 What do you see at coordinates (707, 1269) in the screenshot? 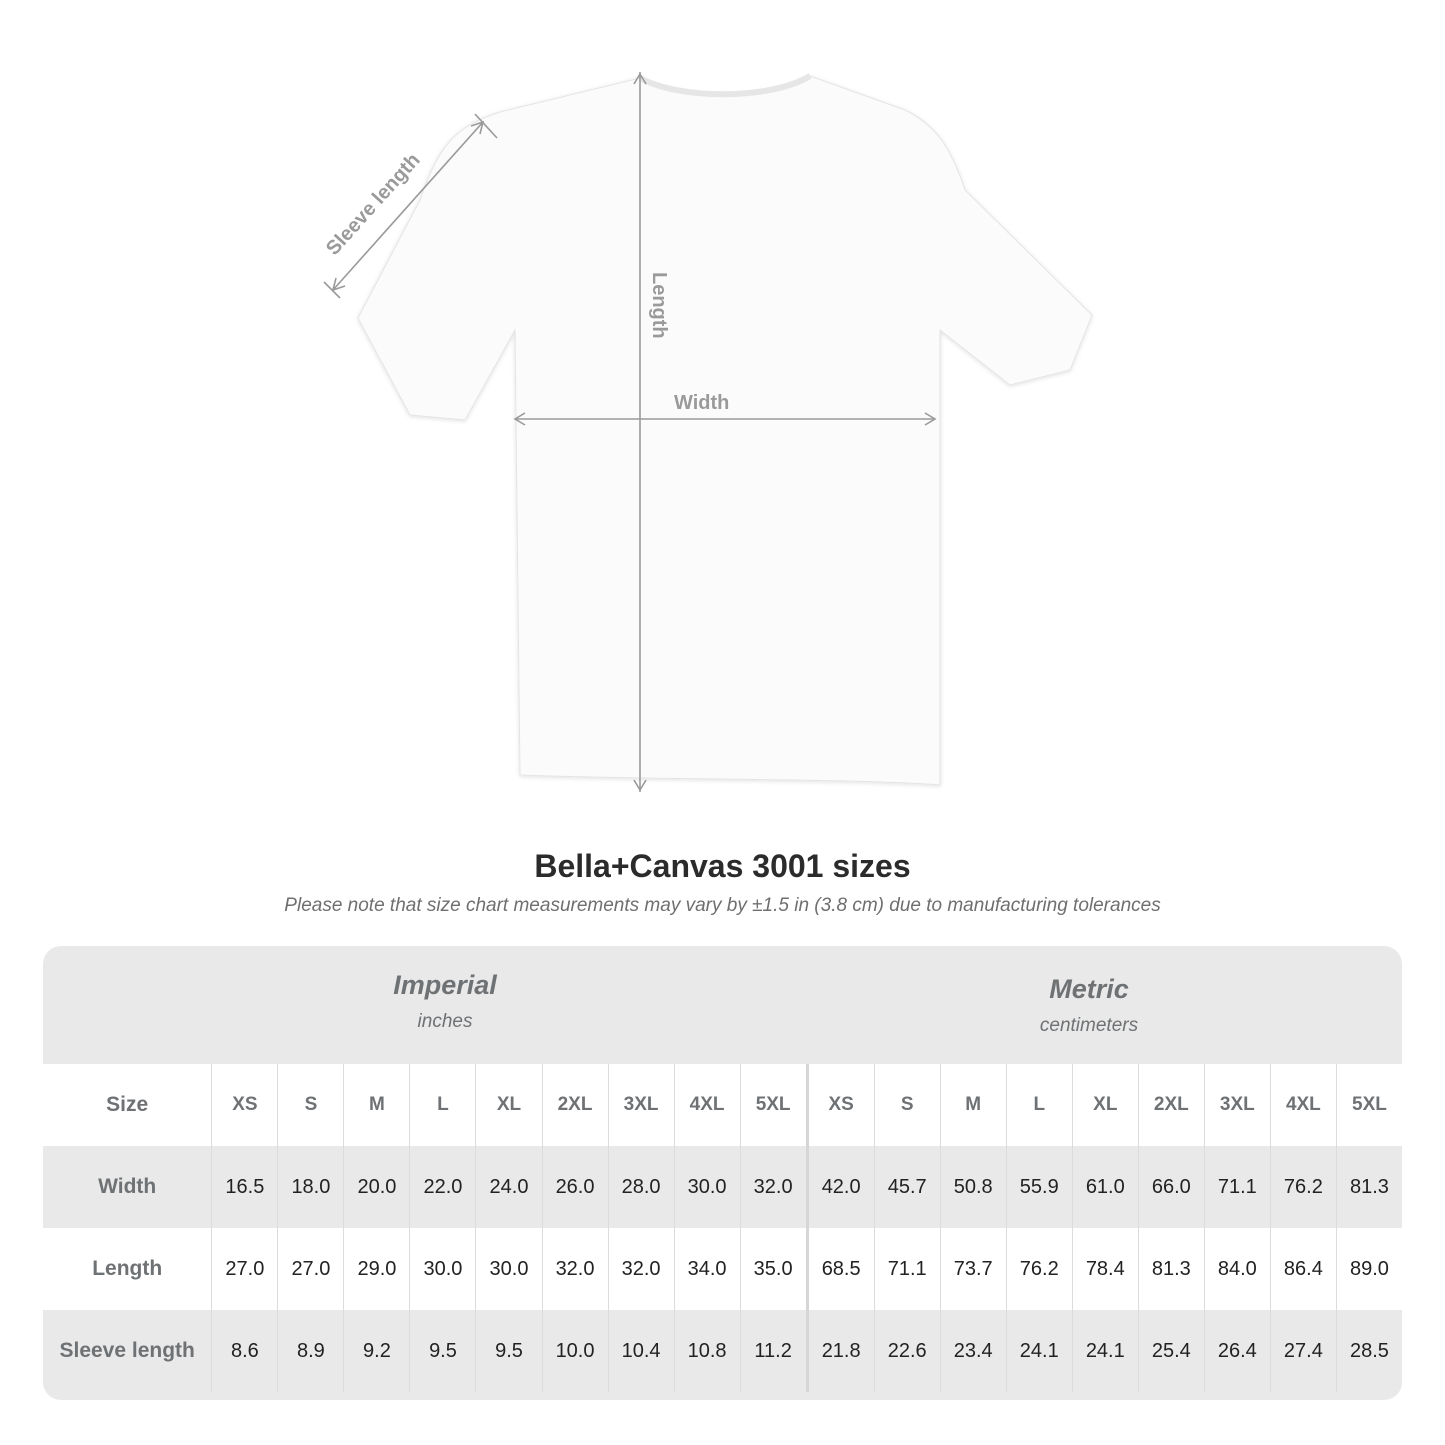
I see `imperial-value-cell: 34.0` at bounding box center [707, 1269].